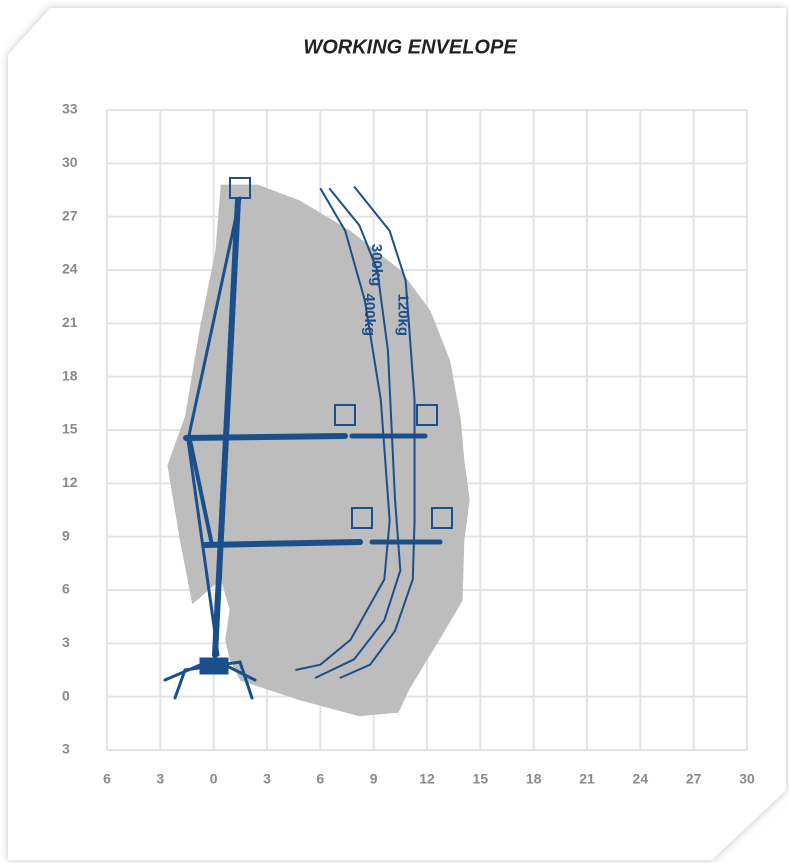 The width and height of the screenshot is (789, 863). I want to click on x-tick-label: 27, so click(694, 779).